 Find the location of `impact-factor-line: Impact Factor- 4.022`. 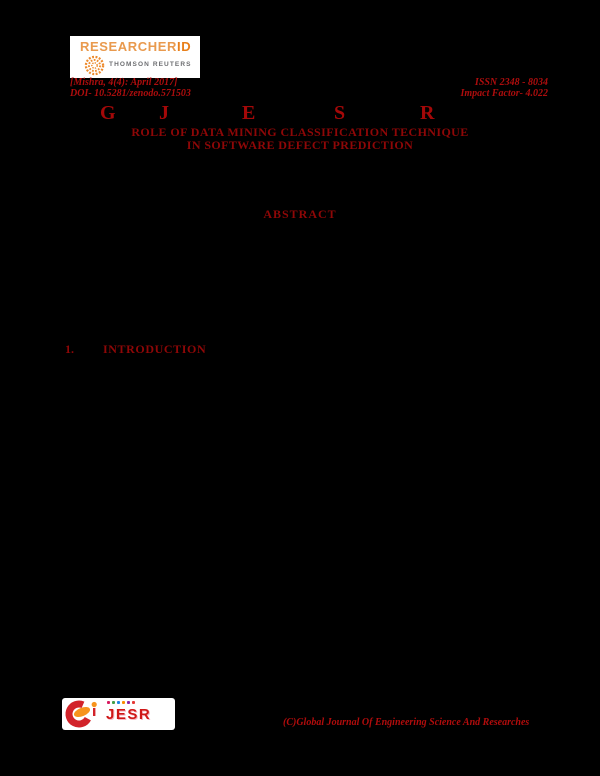

impact-factor-line: Impact Factor- 4.022 is located at coordinates (504, 93).